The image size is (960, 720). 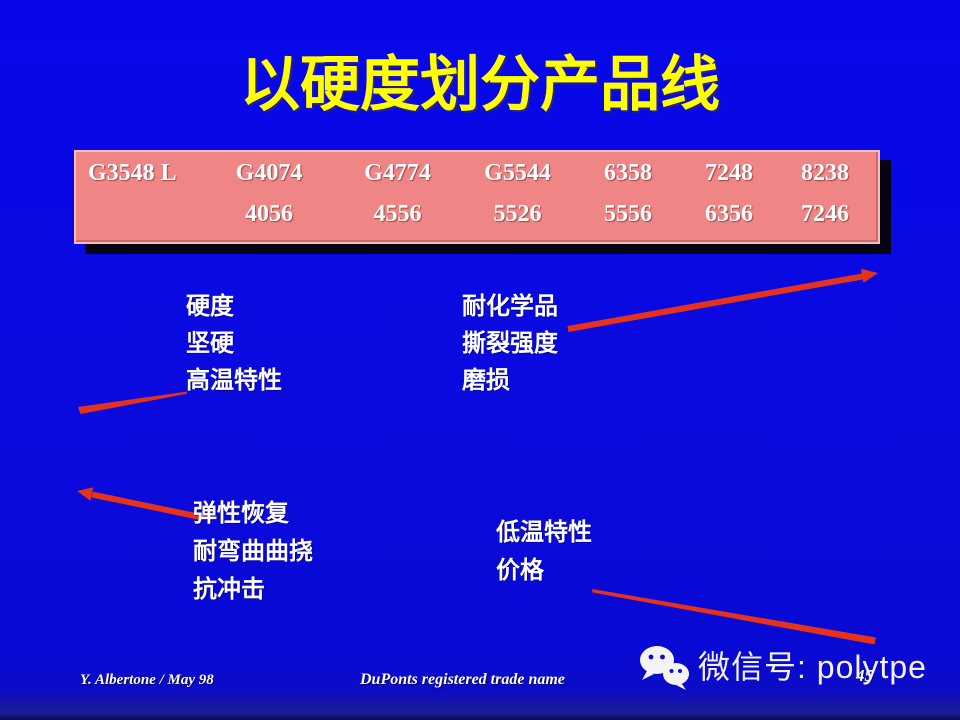 I want to click on table-cell: 5526, so click(x=517, y=213).